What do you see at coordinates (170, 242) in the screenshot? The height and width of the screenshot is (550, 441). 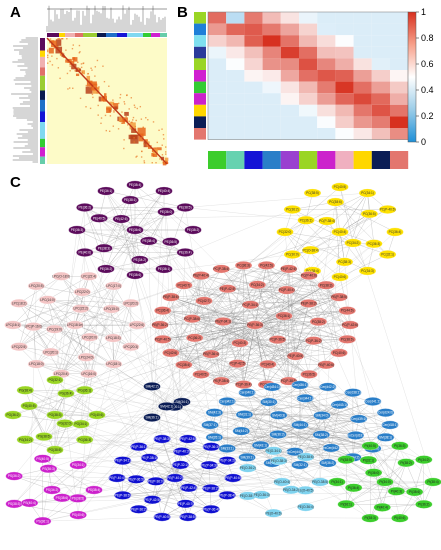 I see `node-label: PE(36:5)` at bounding box center [170, 242].